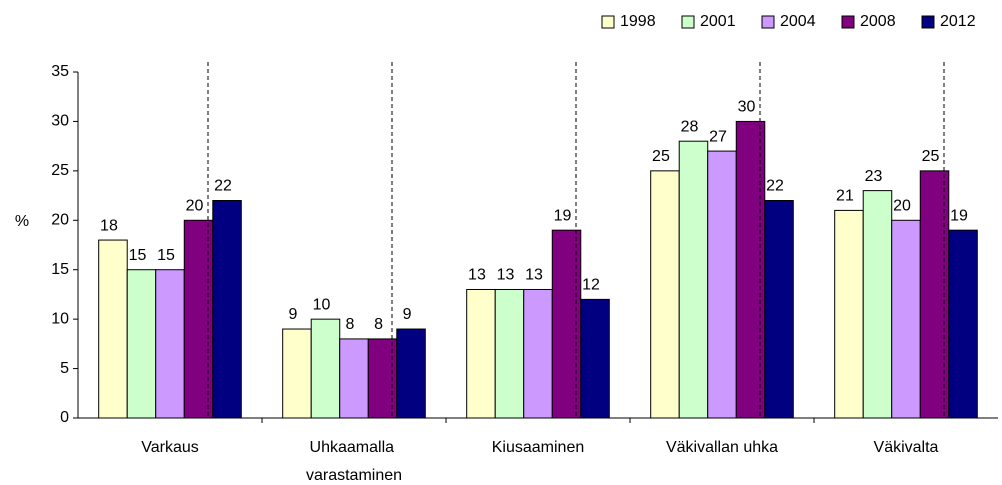 The width and height of the screenshot is (1002, 485). I want to click on legend-label: 1998, so click(638, 21).